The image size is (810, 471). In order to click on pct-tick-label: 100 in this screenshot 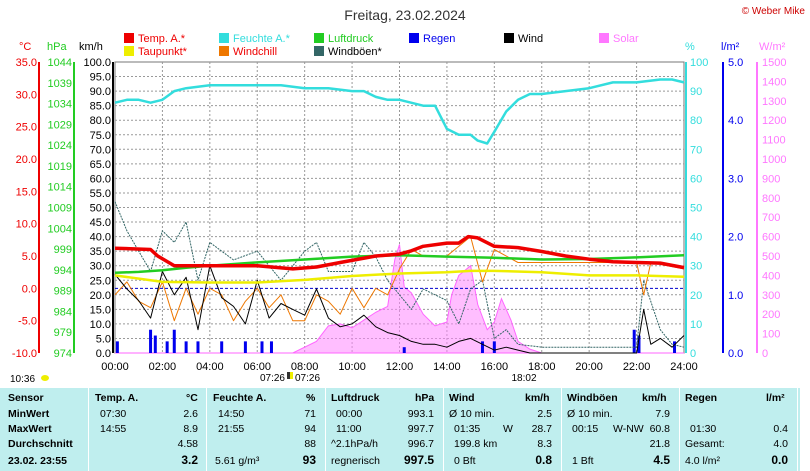, I will do `click(699, 63)`.